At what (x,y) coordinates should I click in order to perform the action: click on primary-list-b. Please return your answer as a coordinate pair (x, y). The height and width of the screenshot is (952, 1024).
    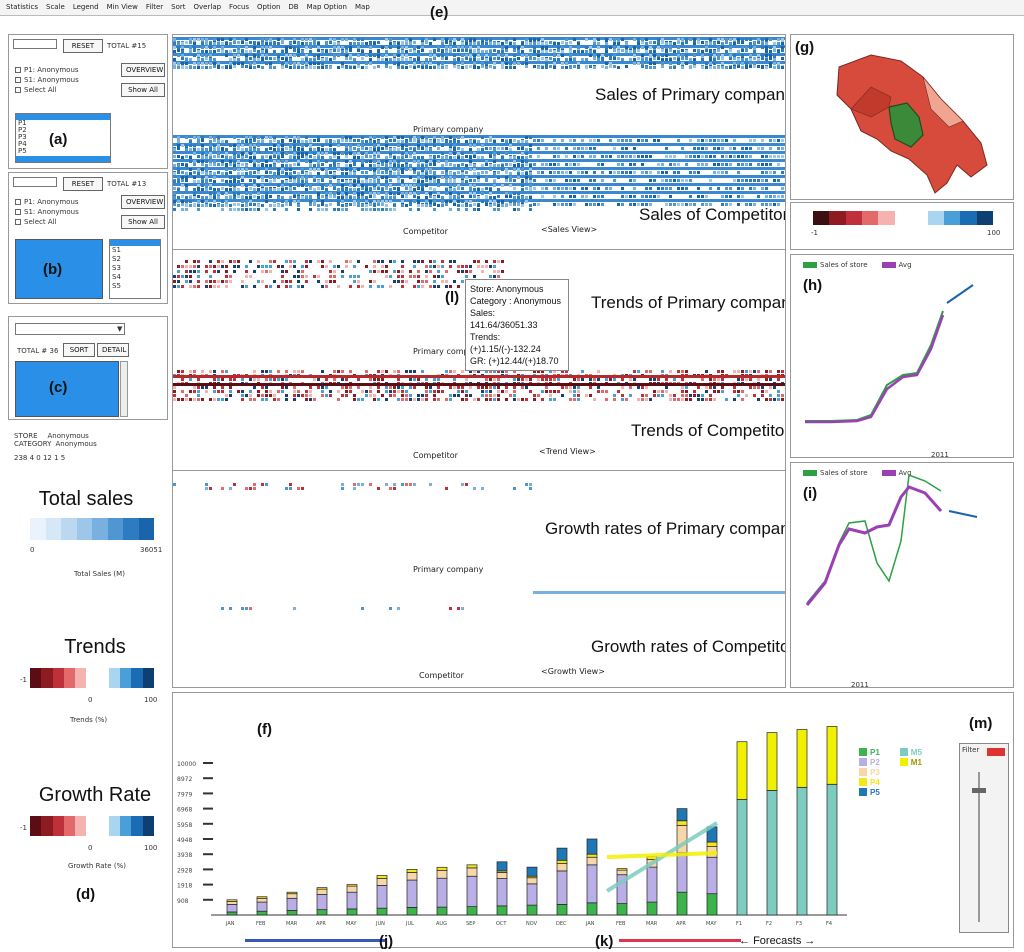
    Looking at the image, I should click on (59, 269).